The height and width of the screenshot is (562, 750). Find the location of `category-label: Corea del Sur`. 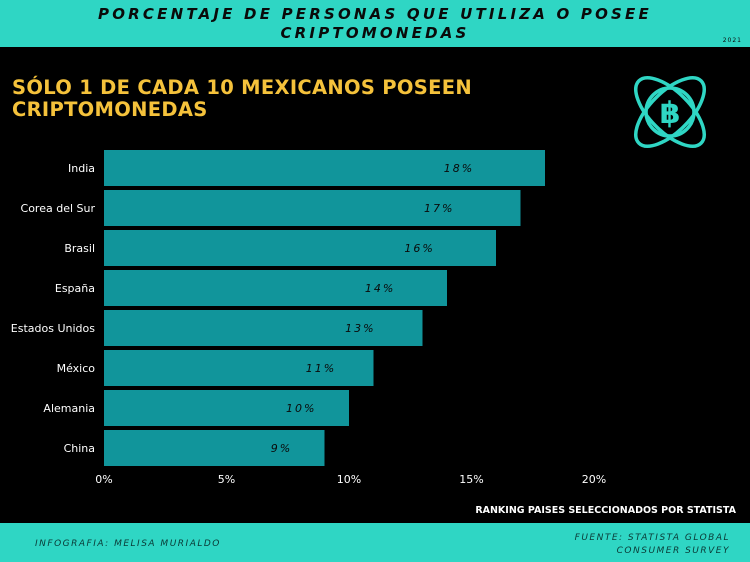

category-label: Corea del Sur is located at coordinates (58, 208).